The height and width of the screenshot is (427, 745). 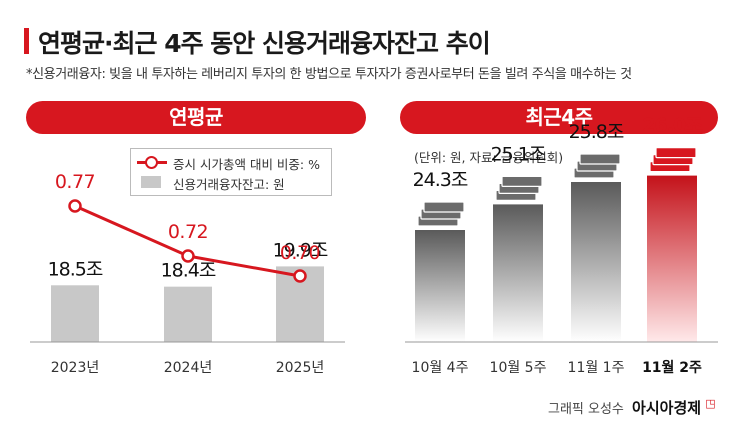 I want to click on weekly-category-label: 11월 2주, so click(x=672, y=367).